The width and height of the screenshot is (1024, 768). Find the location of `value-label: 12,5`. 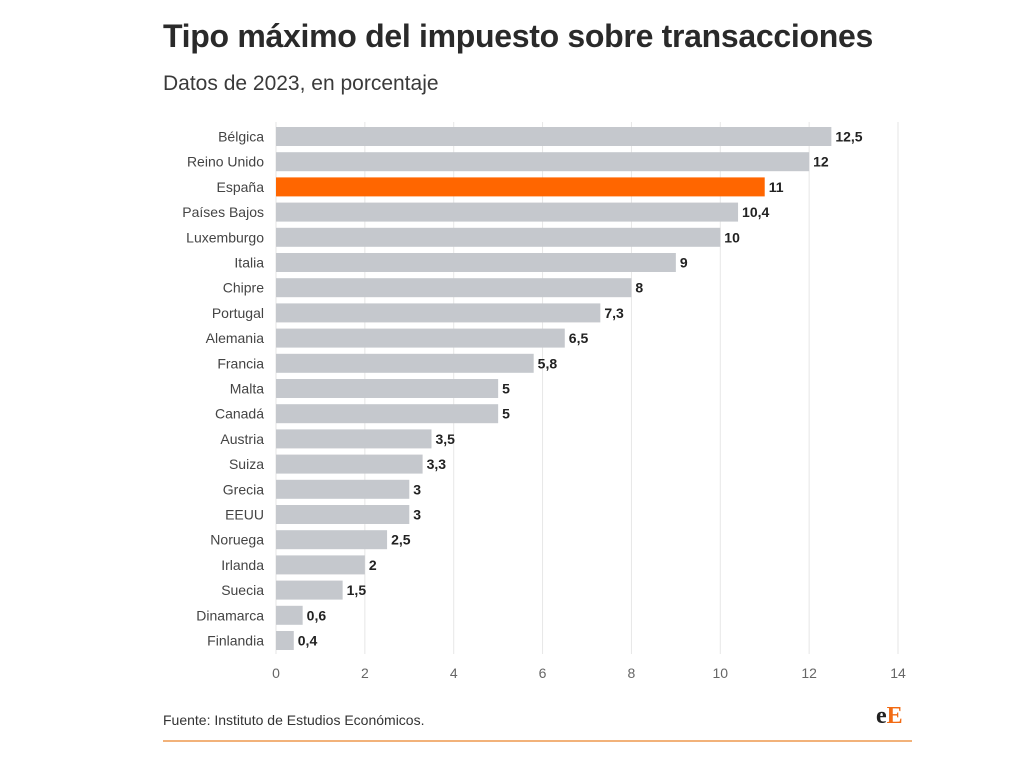

value-label: 12,5 is located at coordinates (848, 137).